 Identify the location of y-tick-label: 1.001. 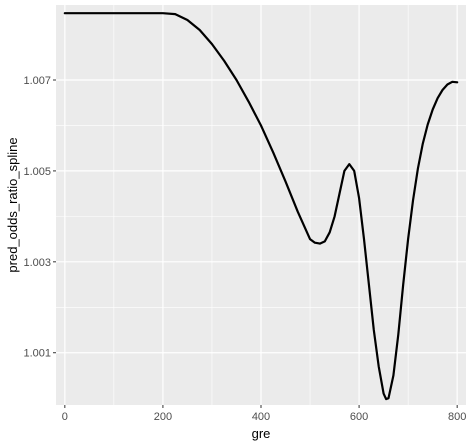
(37, 354).